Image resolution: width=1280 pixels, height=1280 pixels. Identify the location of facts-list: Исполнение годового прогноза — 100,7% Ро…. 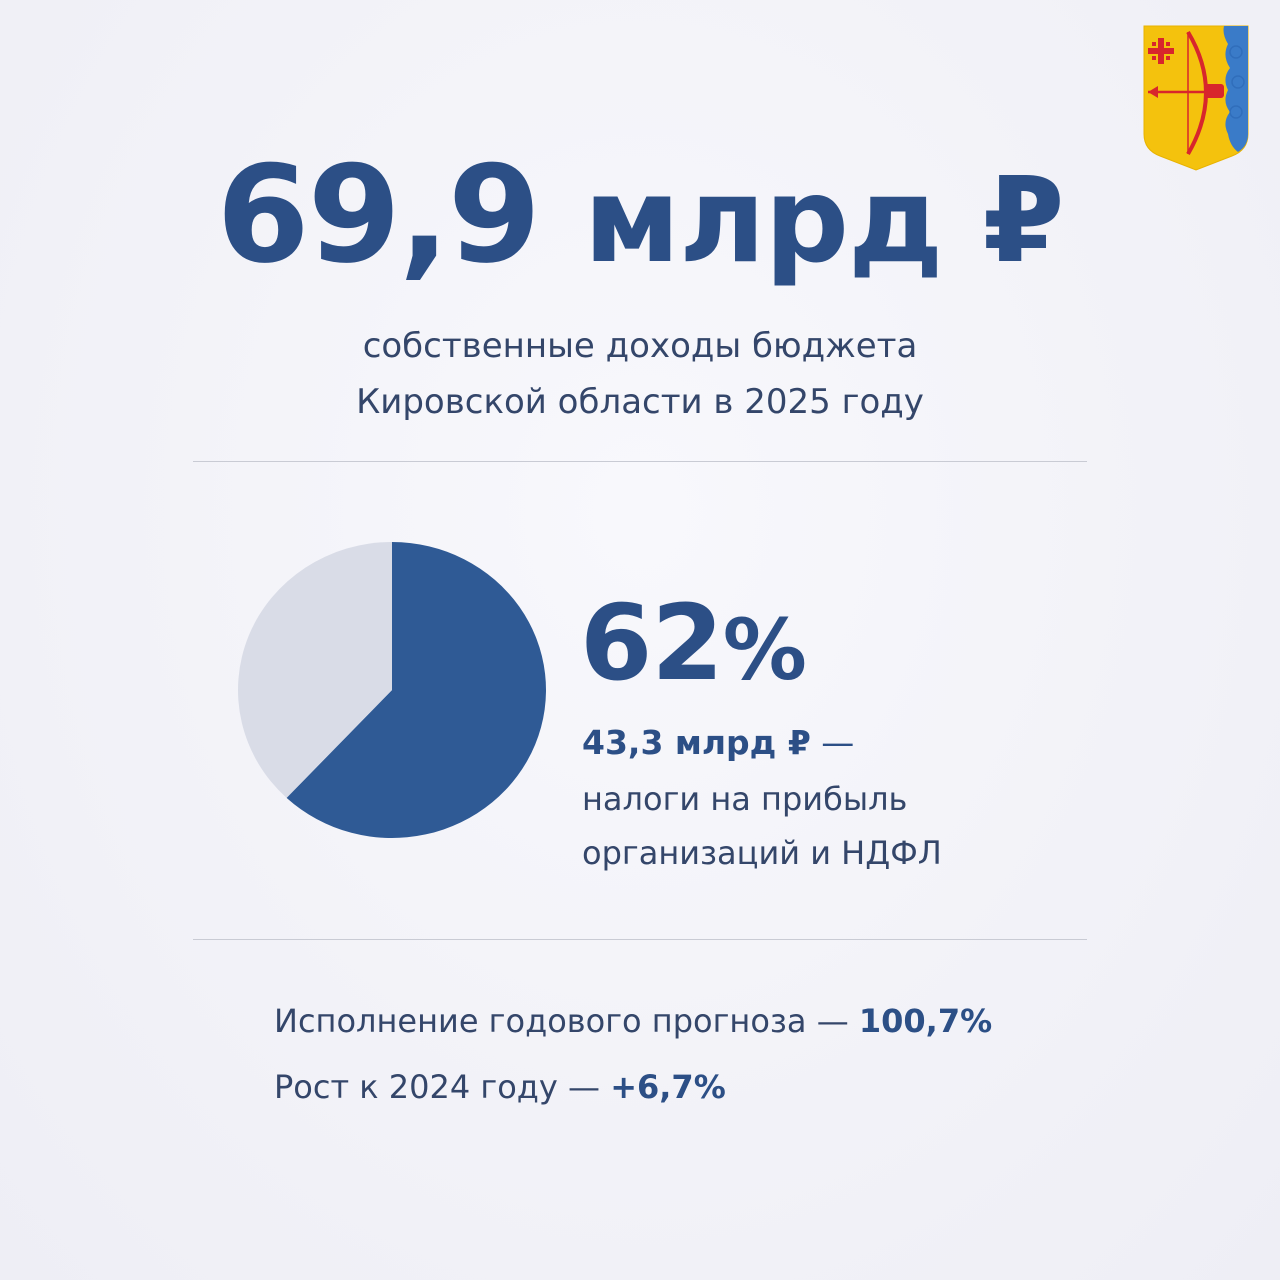
(633, 1054).